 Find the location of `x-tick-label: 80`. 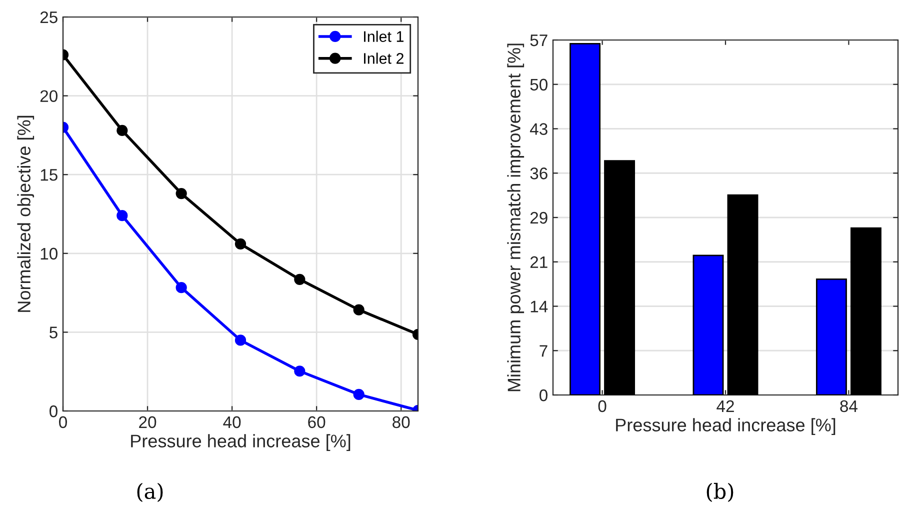

x-tick-label: 80 is located at coordinates (401, 422).